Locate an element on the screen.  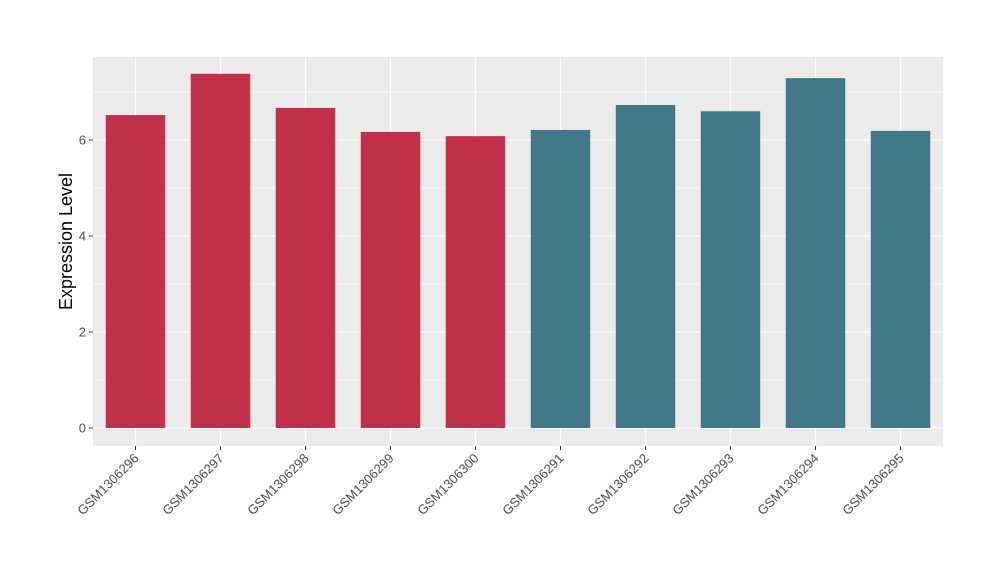
y-tick-label: 6 is located at coordinates (82, 140).